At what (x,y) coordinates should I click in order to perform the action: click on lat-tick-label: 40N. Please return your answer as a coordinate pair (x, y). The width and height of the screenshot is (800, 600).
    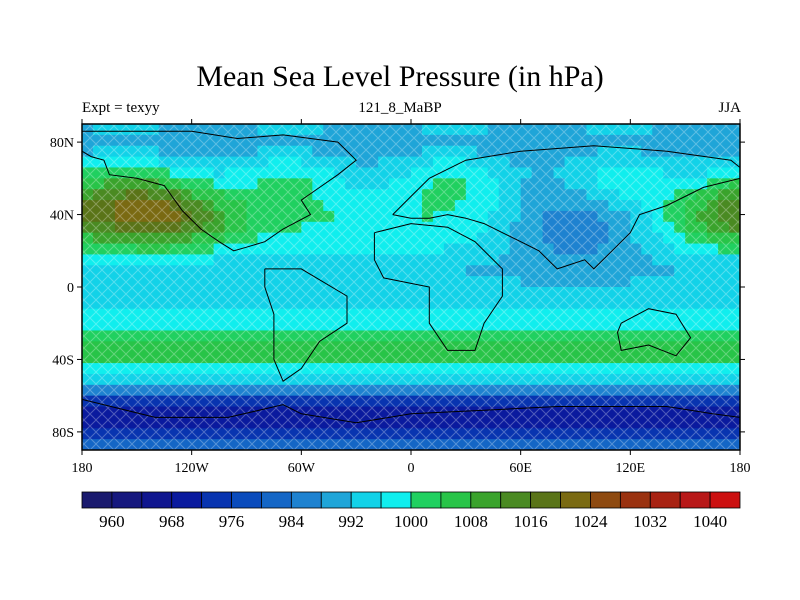
    Looking at the image, I should click on (62, 216).